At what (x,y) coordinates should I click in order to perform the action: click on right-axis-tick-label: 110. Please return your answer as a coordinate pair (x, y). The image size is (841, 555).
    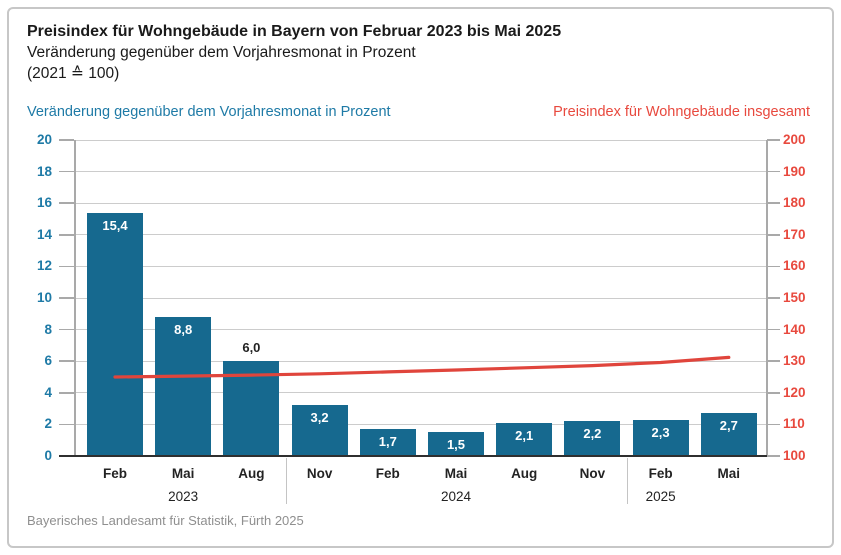
    Looking at the image, I should click on (794, 424).